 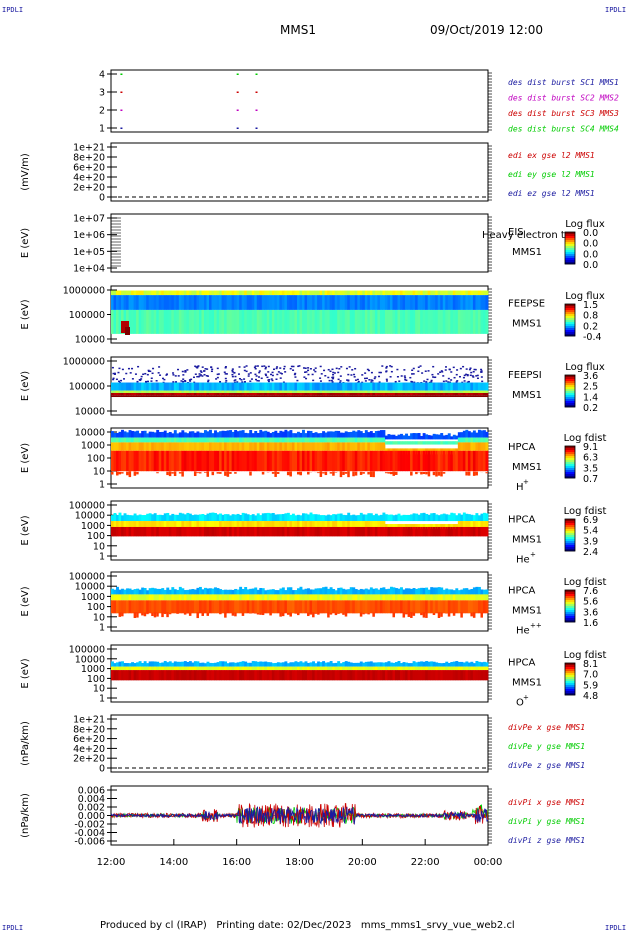 I want to click on y-tick-label: 1, so click(x=102, y=557).